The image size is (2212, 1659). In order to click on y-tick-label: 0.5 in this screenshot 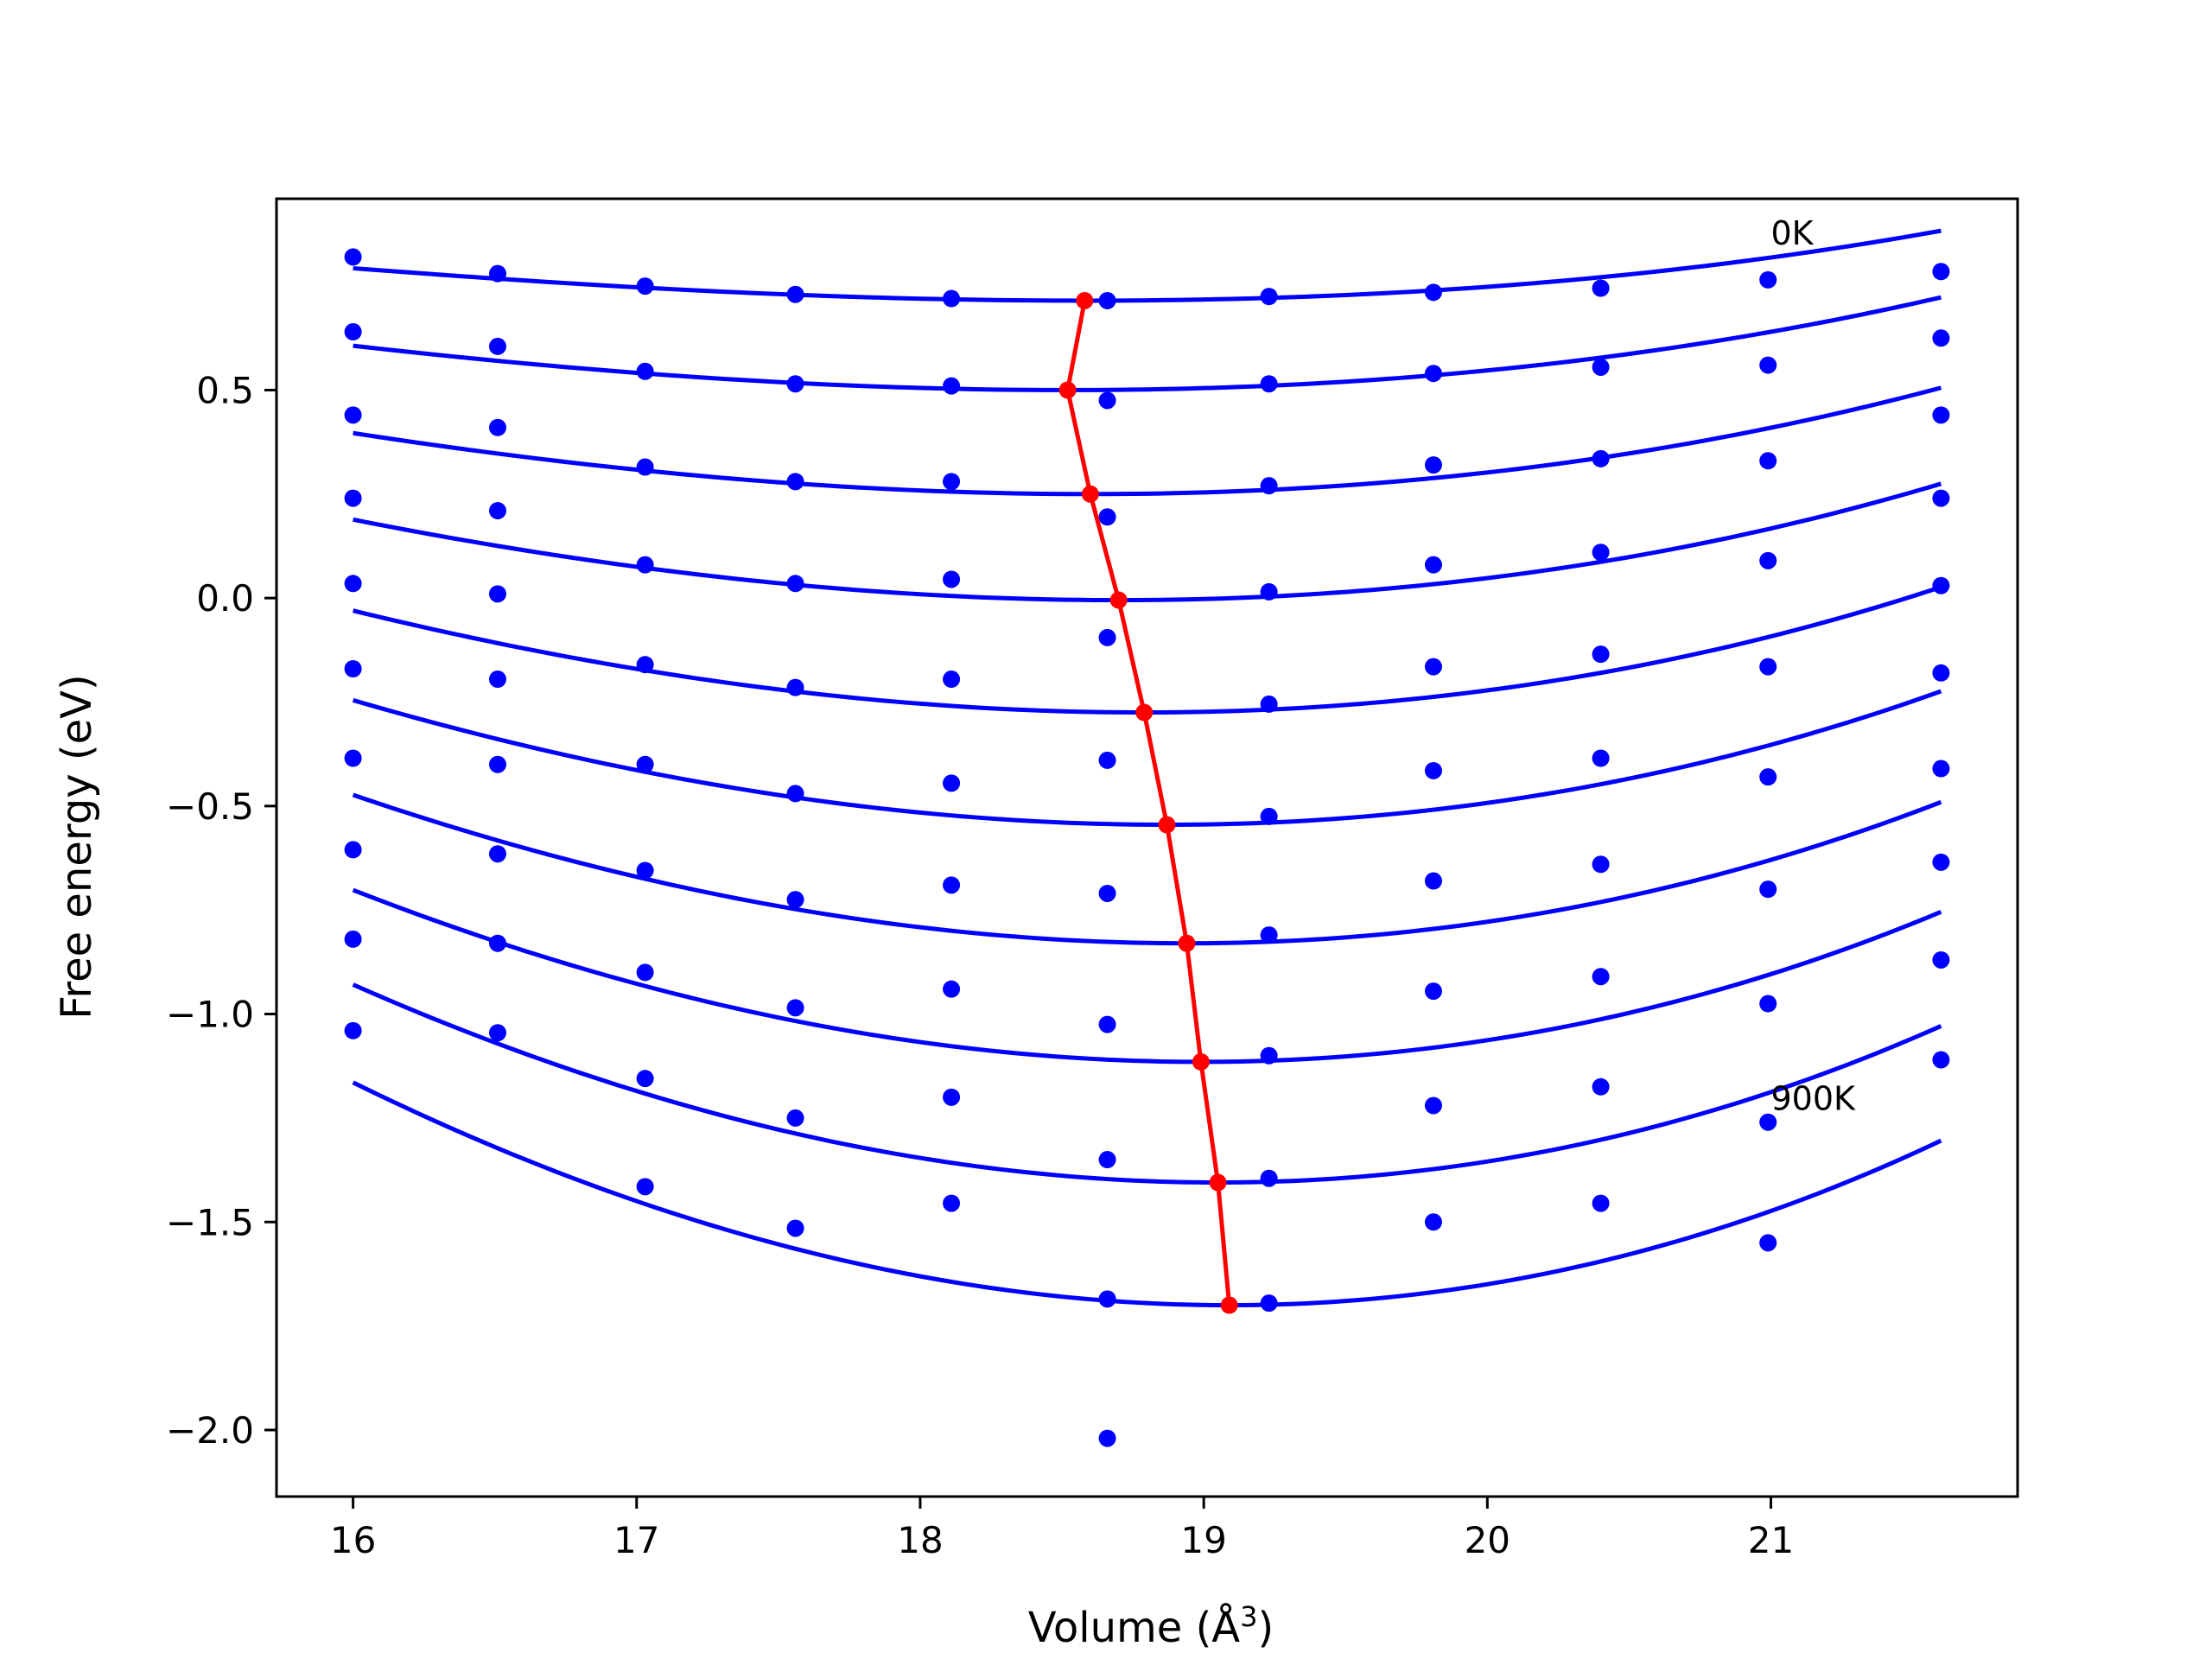, I will do `click(225, 390)`.